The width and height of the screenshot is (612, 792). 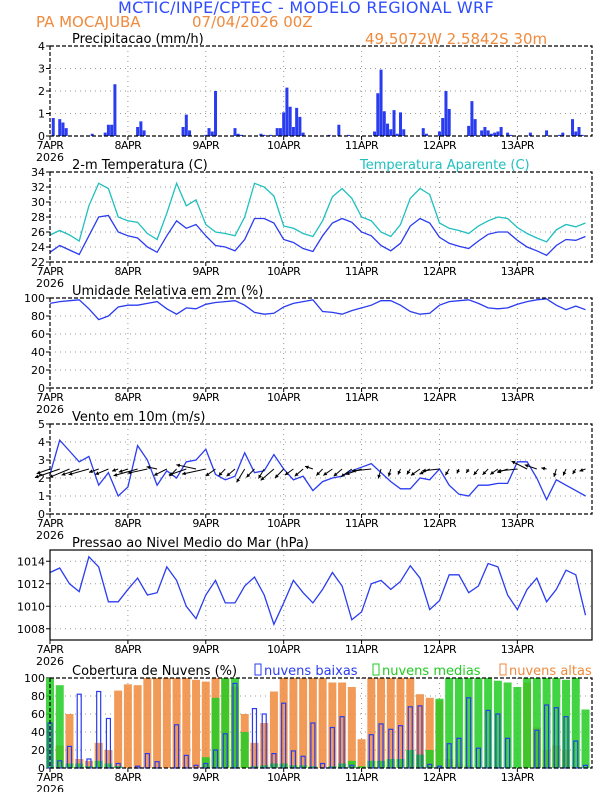 I want to click on humidity-line, so click(x=317, y=309).